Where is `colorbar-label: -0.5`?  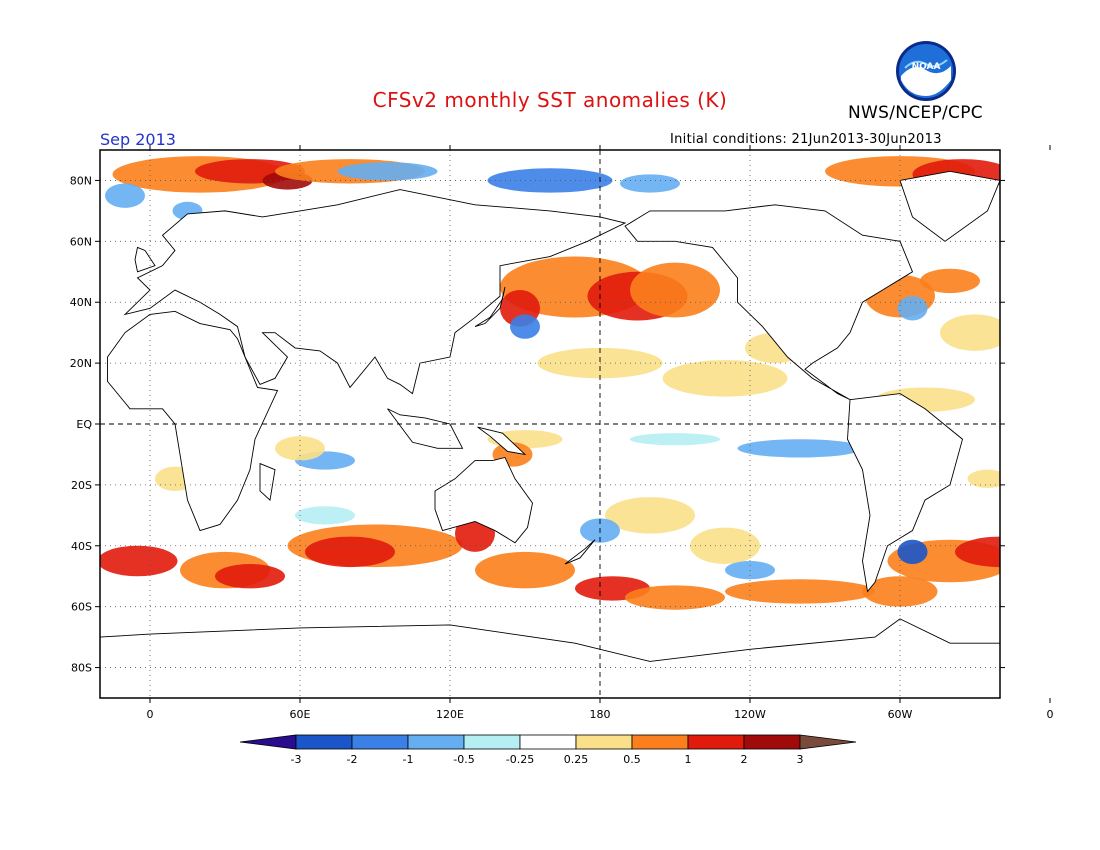
colorbar-label: -0.5 is located at coordinates (463, 759).